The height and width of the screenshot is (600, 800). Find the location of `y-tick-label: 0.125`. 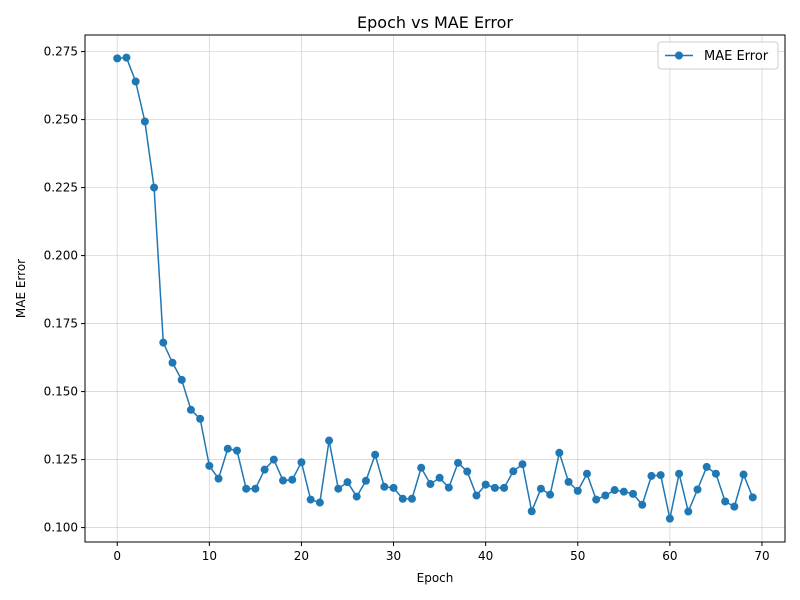

y-tick-label: 0.125 is located at coordinates (61, 460).